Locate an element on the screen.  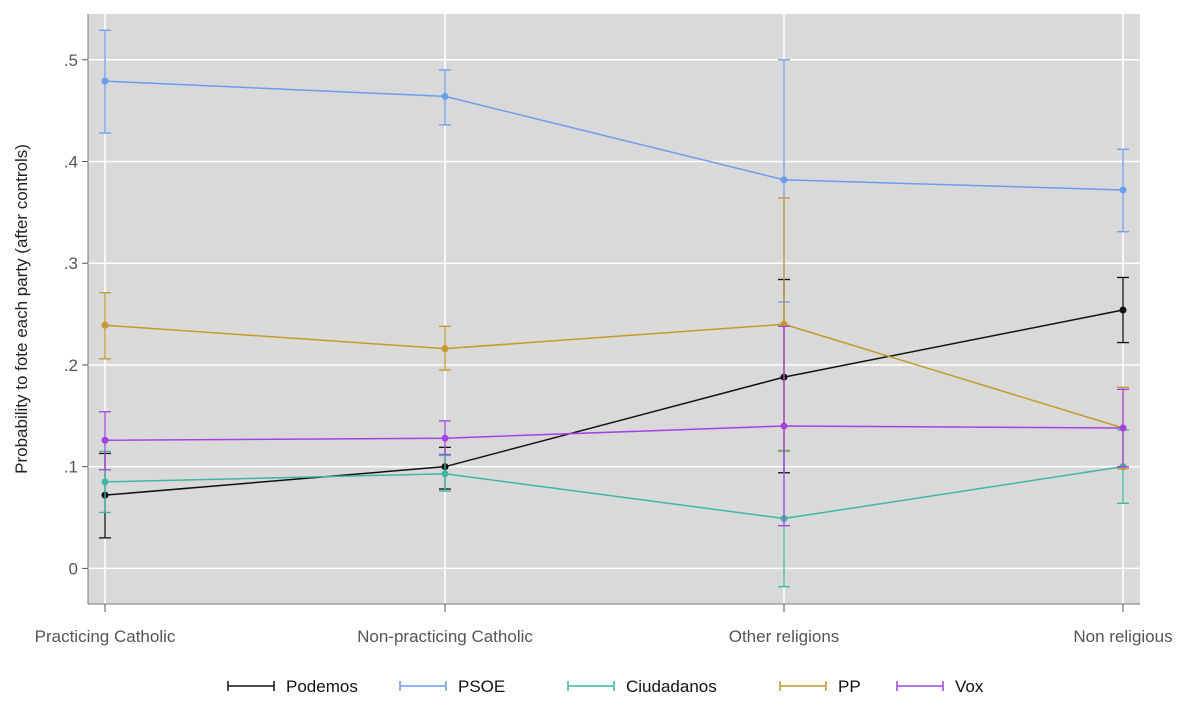
y-tick-label: .3 is located at coordinates (71, 263).